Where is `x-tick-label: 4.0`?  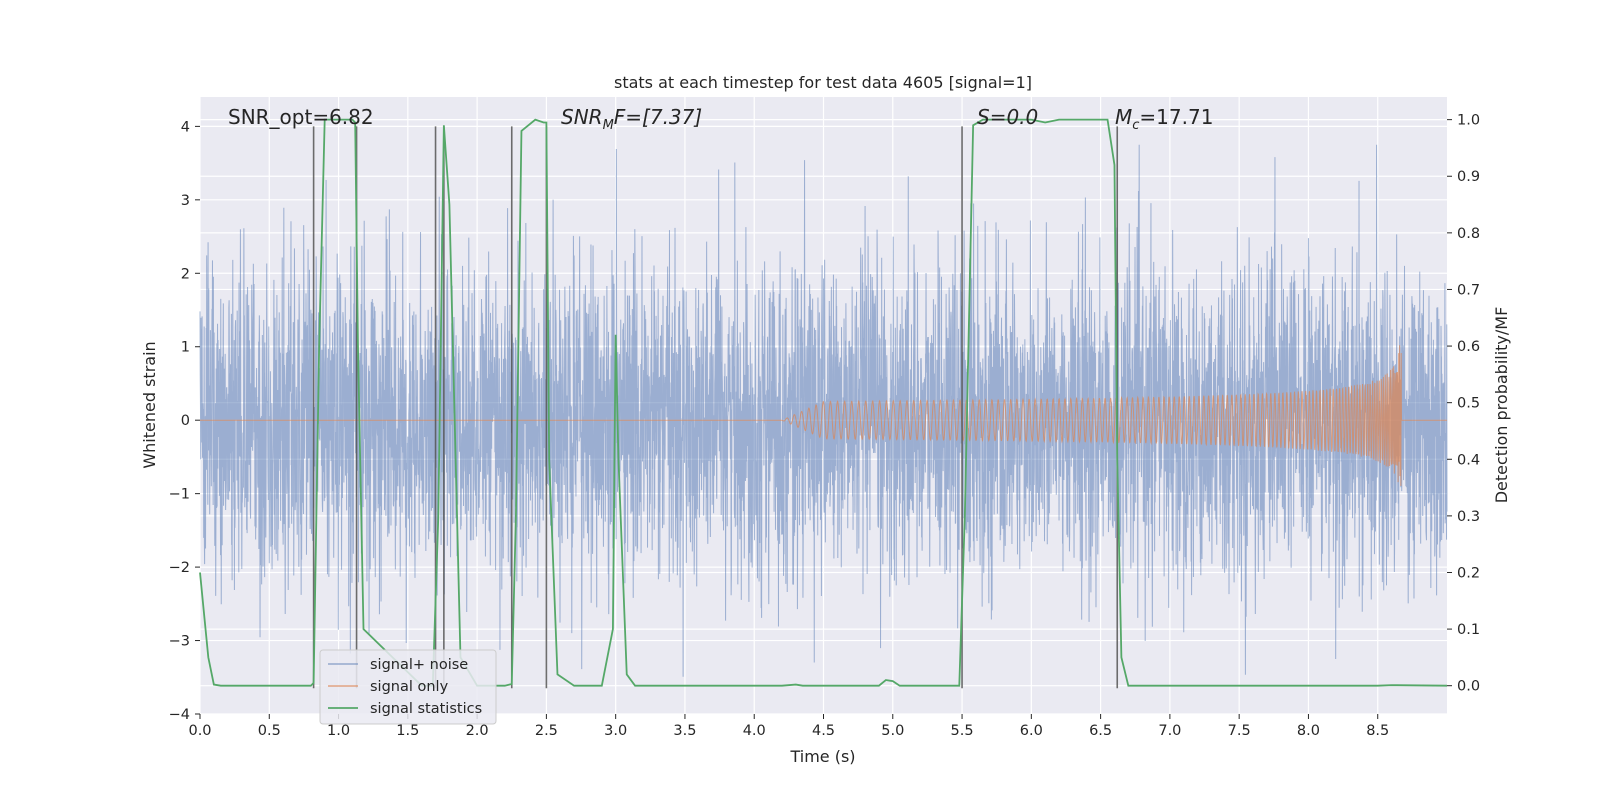 x-tick-label: 4.0 is located at coordinates (754, 731).